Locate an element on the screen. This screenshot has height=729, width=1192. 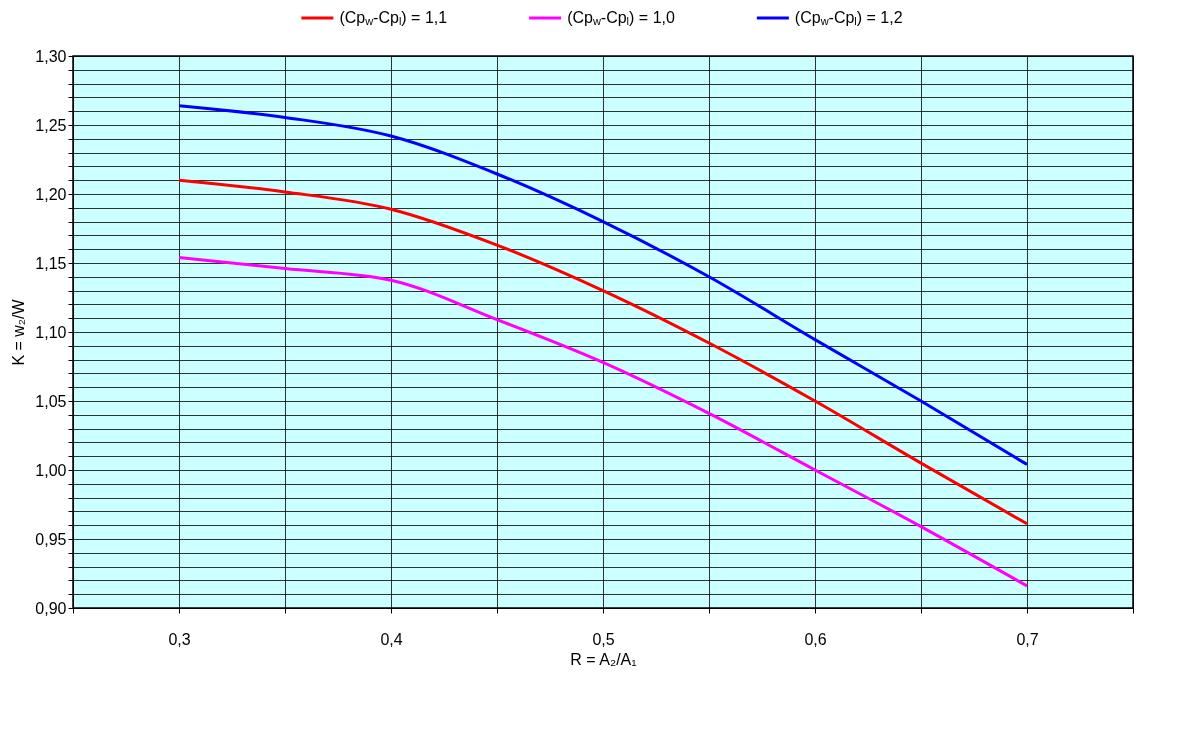
y-tick-label: 1,05 is located at coordinates (51, 401).